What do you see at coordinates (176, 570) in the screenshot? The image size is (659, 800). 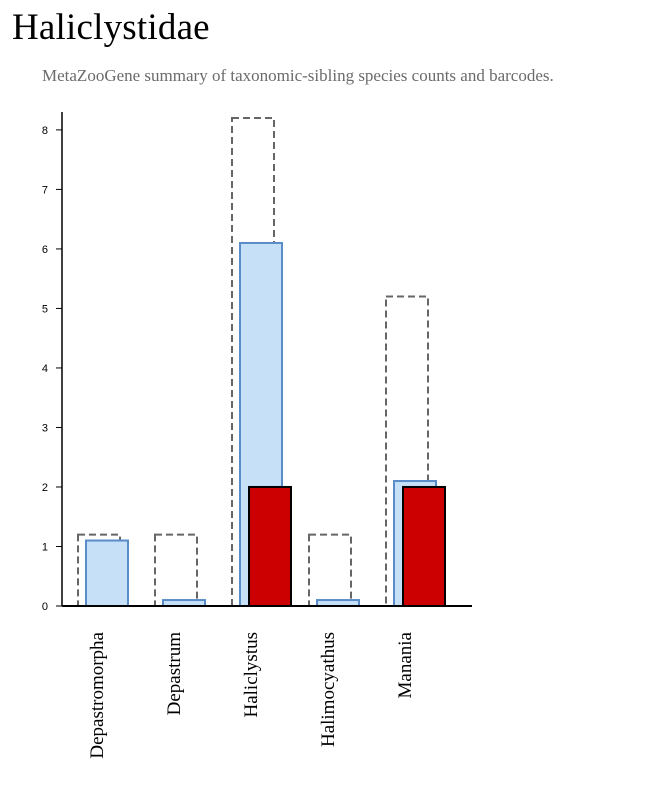 I see `bar-outline-depastrum` at bounding box center [176, 570].